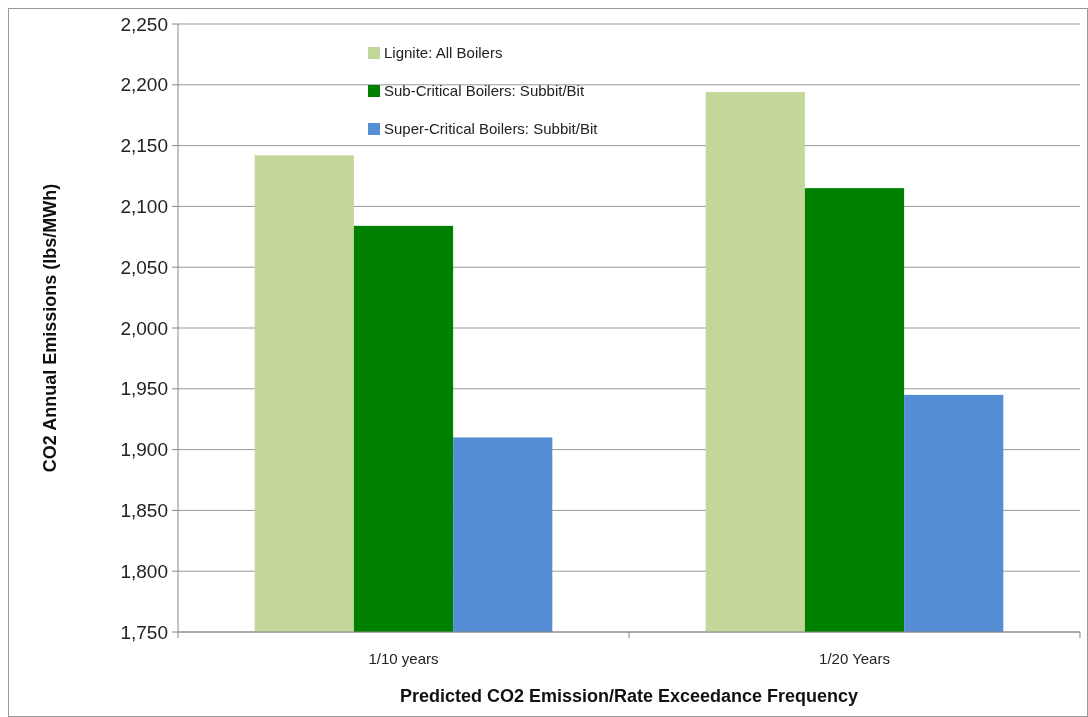 The height and width of the screenshot is (717, 1088). What do you see at coordinates (854, 658) in the screenshot?
I see `x-tick-label: 1/20 Years` at bounding box center [854, 658].